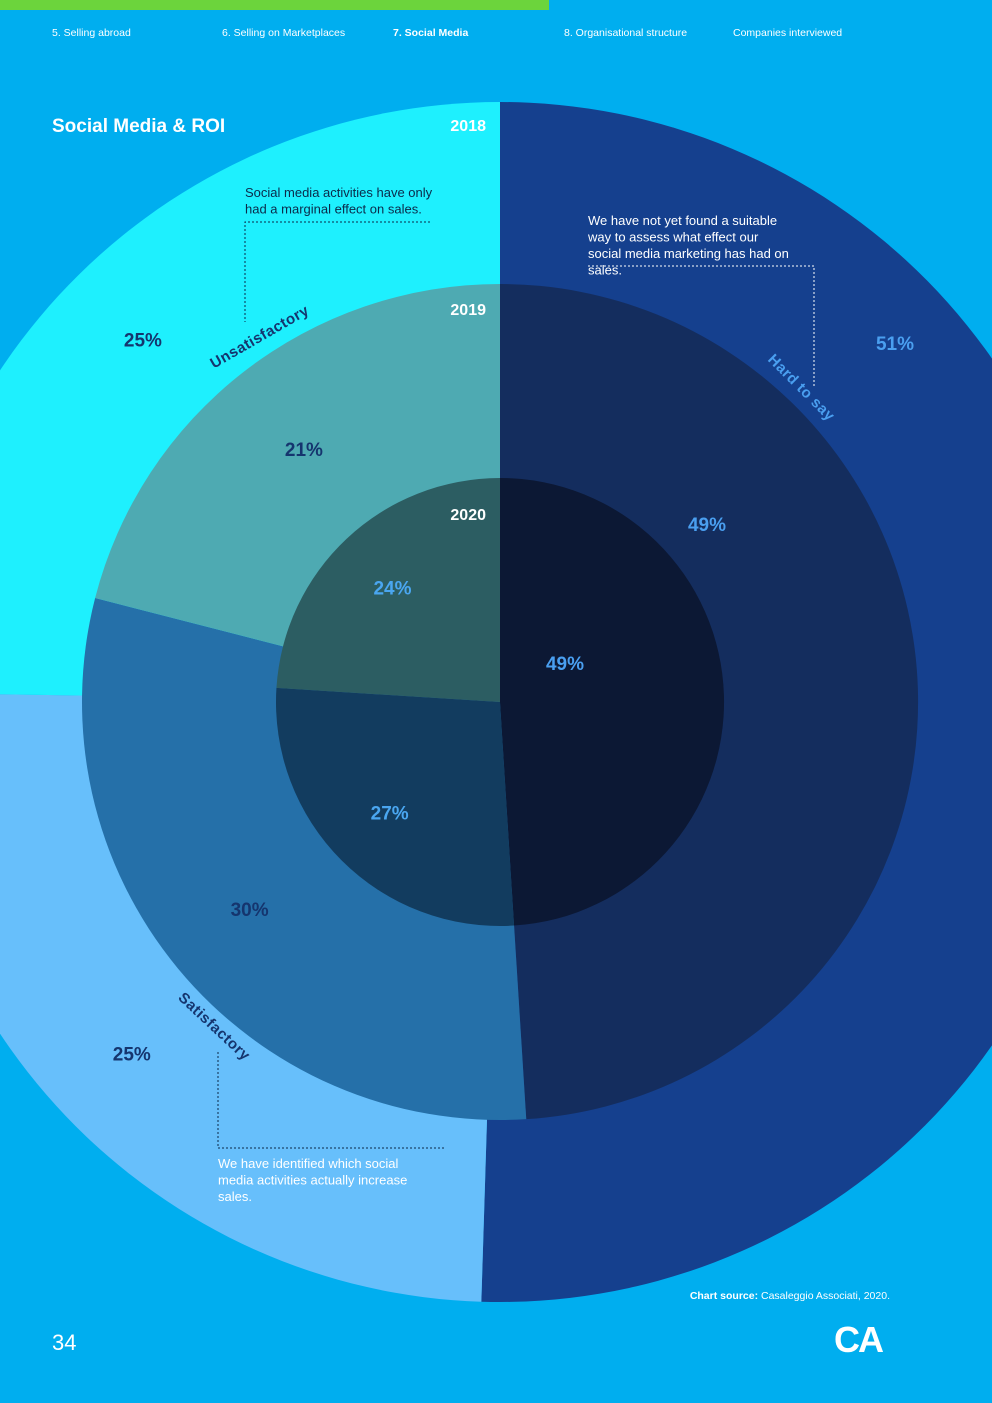  Describe the element at coordinates (788, 33) in the screenshot. I see `nav-item-companies-interviewed: Companies interviewed` at that location.